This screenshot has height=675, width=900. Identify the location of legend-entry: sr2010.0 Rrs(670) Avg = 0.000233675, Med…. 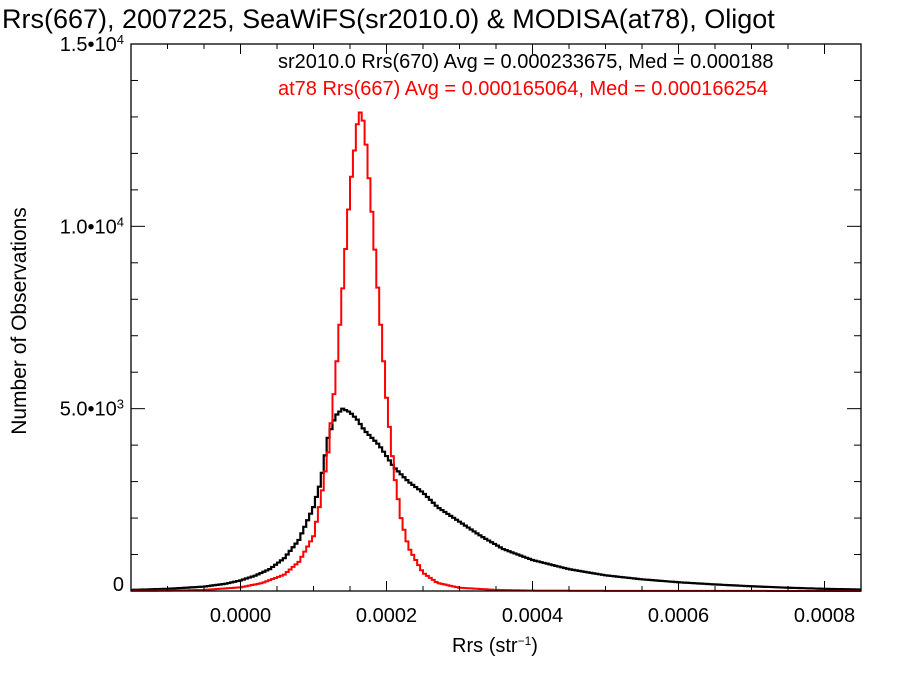
(526, 62).